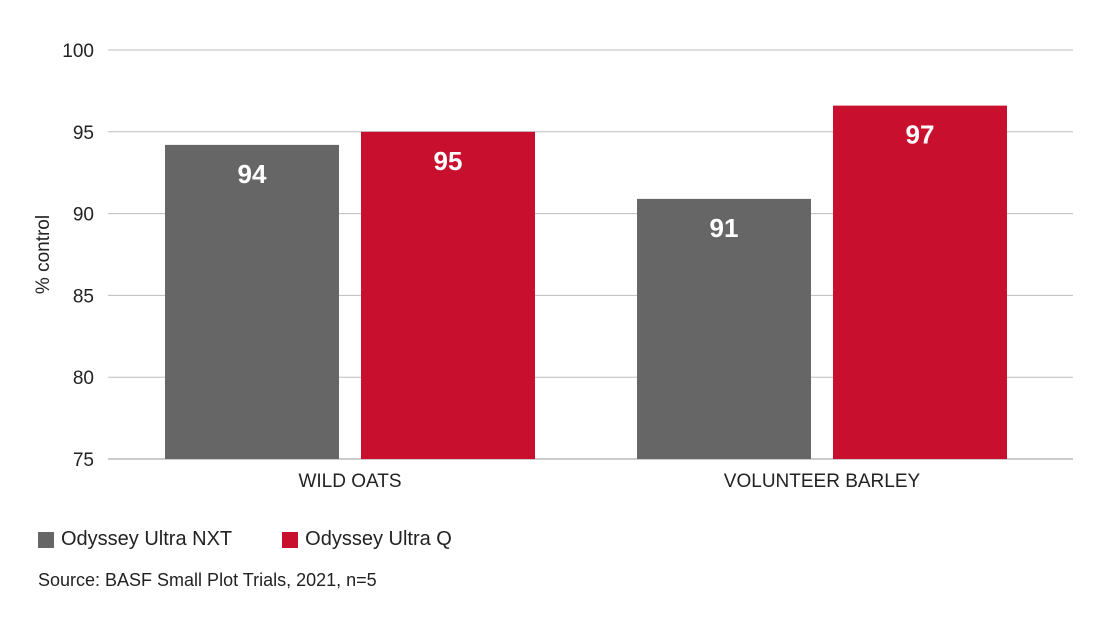  Describe the element at coordinates (378, 539) in the screenshot. I see `legend-label-q: Odyssey Ultra Q` at that location.